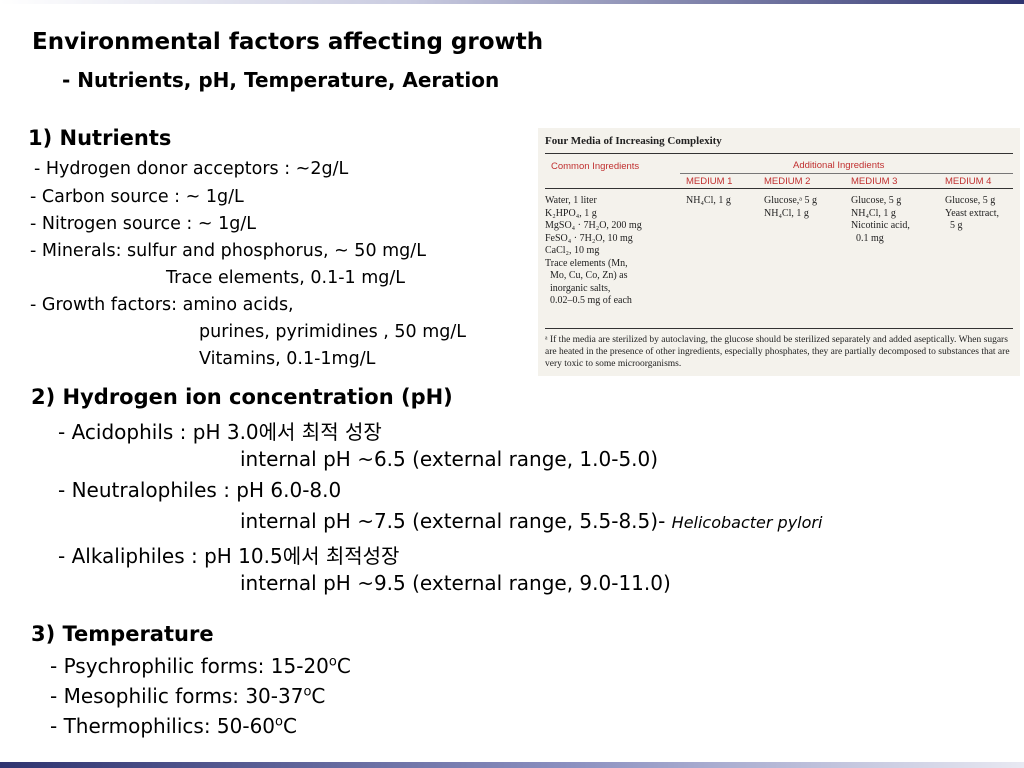 This screenshot has width=1024, height=768. I want to click on psychrophilic-line: - Psychrophilic forms: 15-20oC, so click(200, 666).